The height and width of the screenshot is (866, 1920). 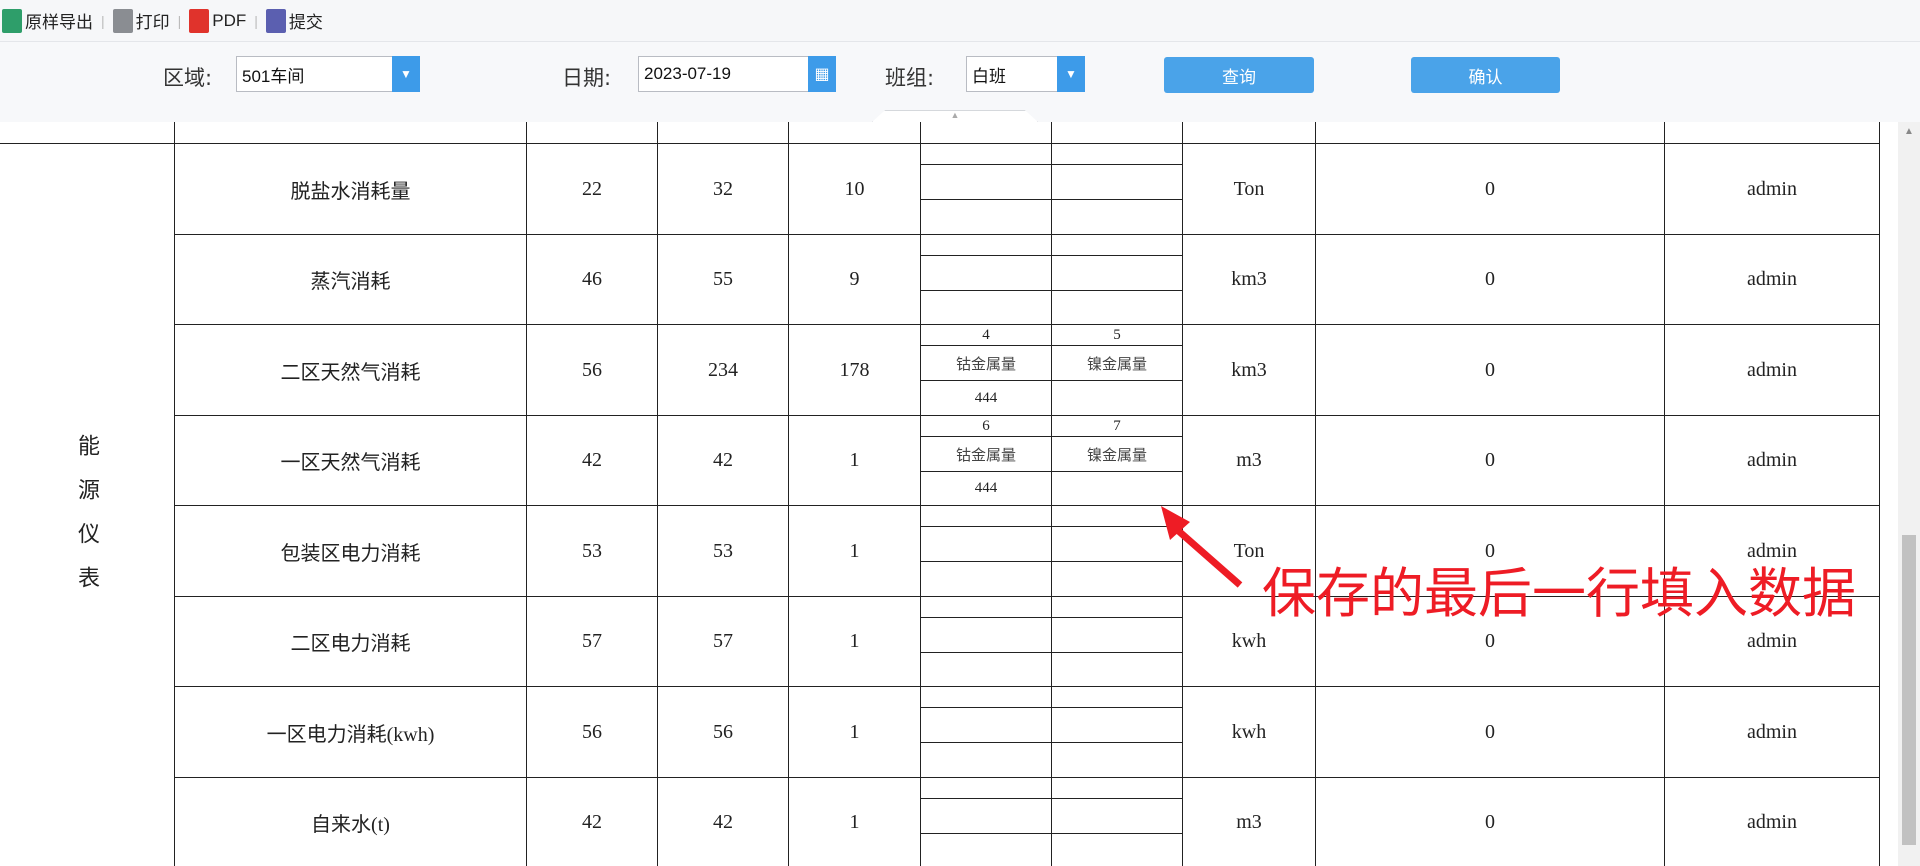 I want to click on calendar-icon: ▦, so click(x=822, y=74).